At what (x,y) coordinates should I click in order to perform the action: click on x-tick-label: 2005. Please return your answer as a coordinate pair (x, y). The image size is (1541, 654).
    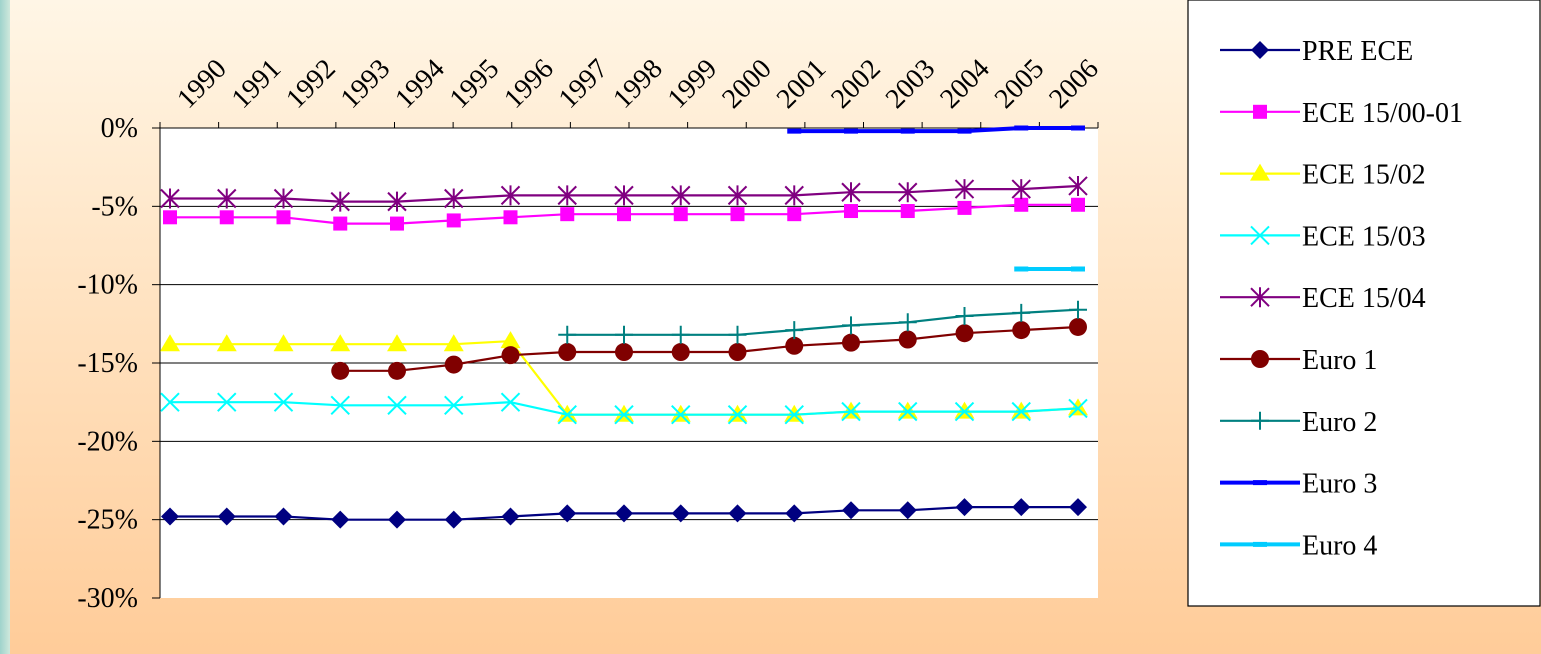
    Looking at the image, I should click on (1020, 84).